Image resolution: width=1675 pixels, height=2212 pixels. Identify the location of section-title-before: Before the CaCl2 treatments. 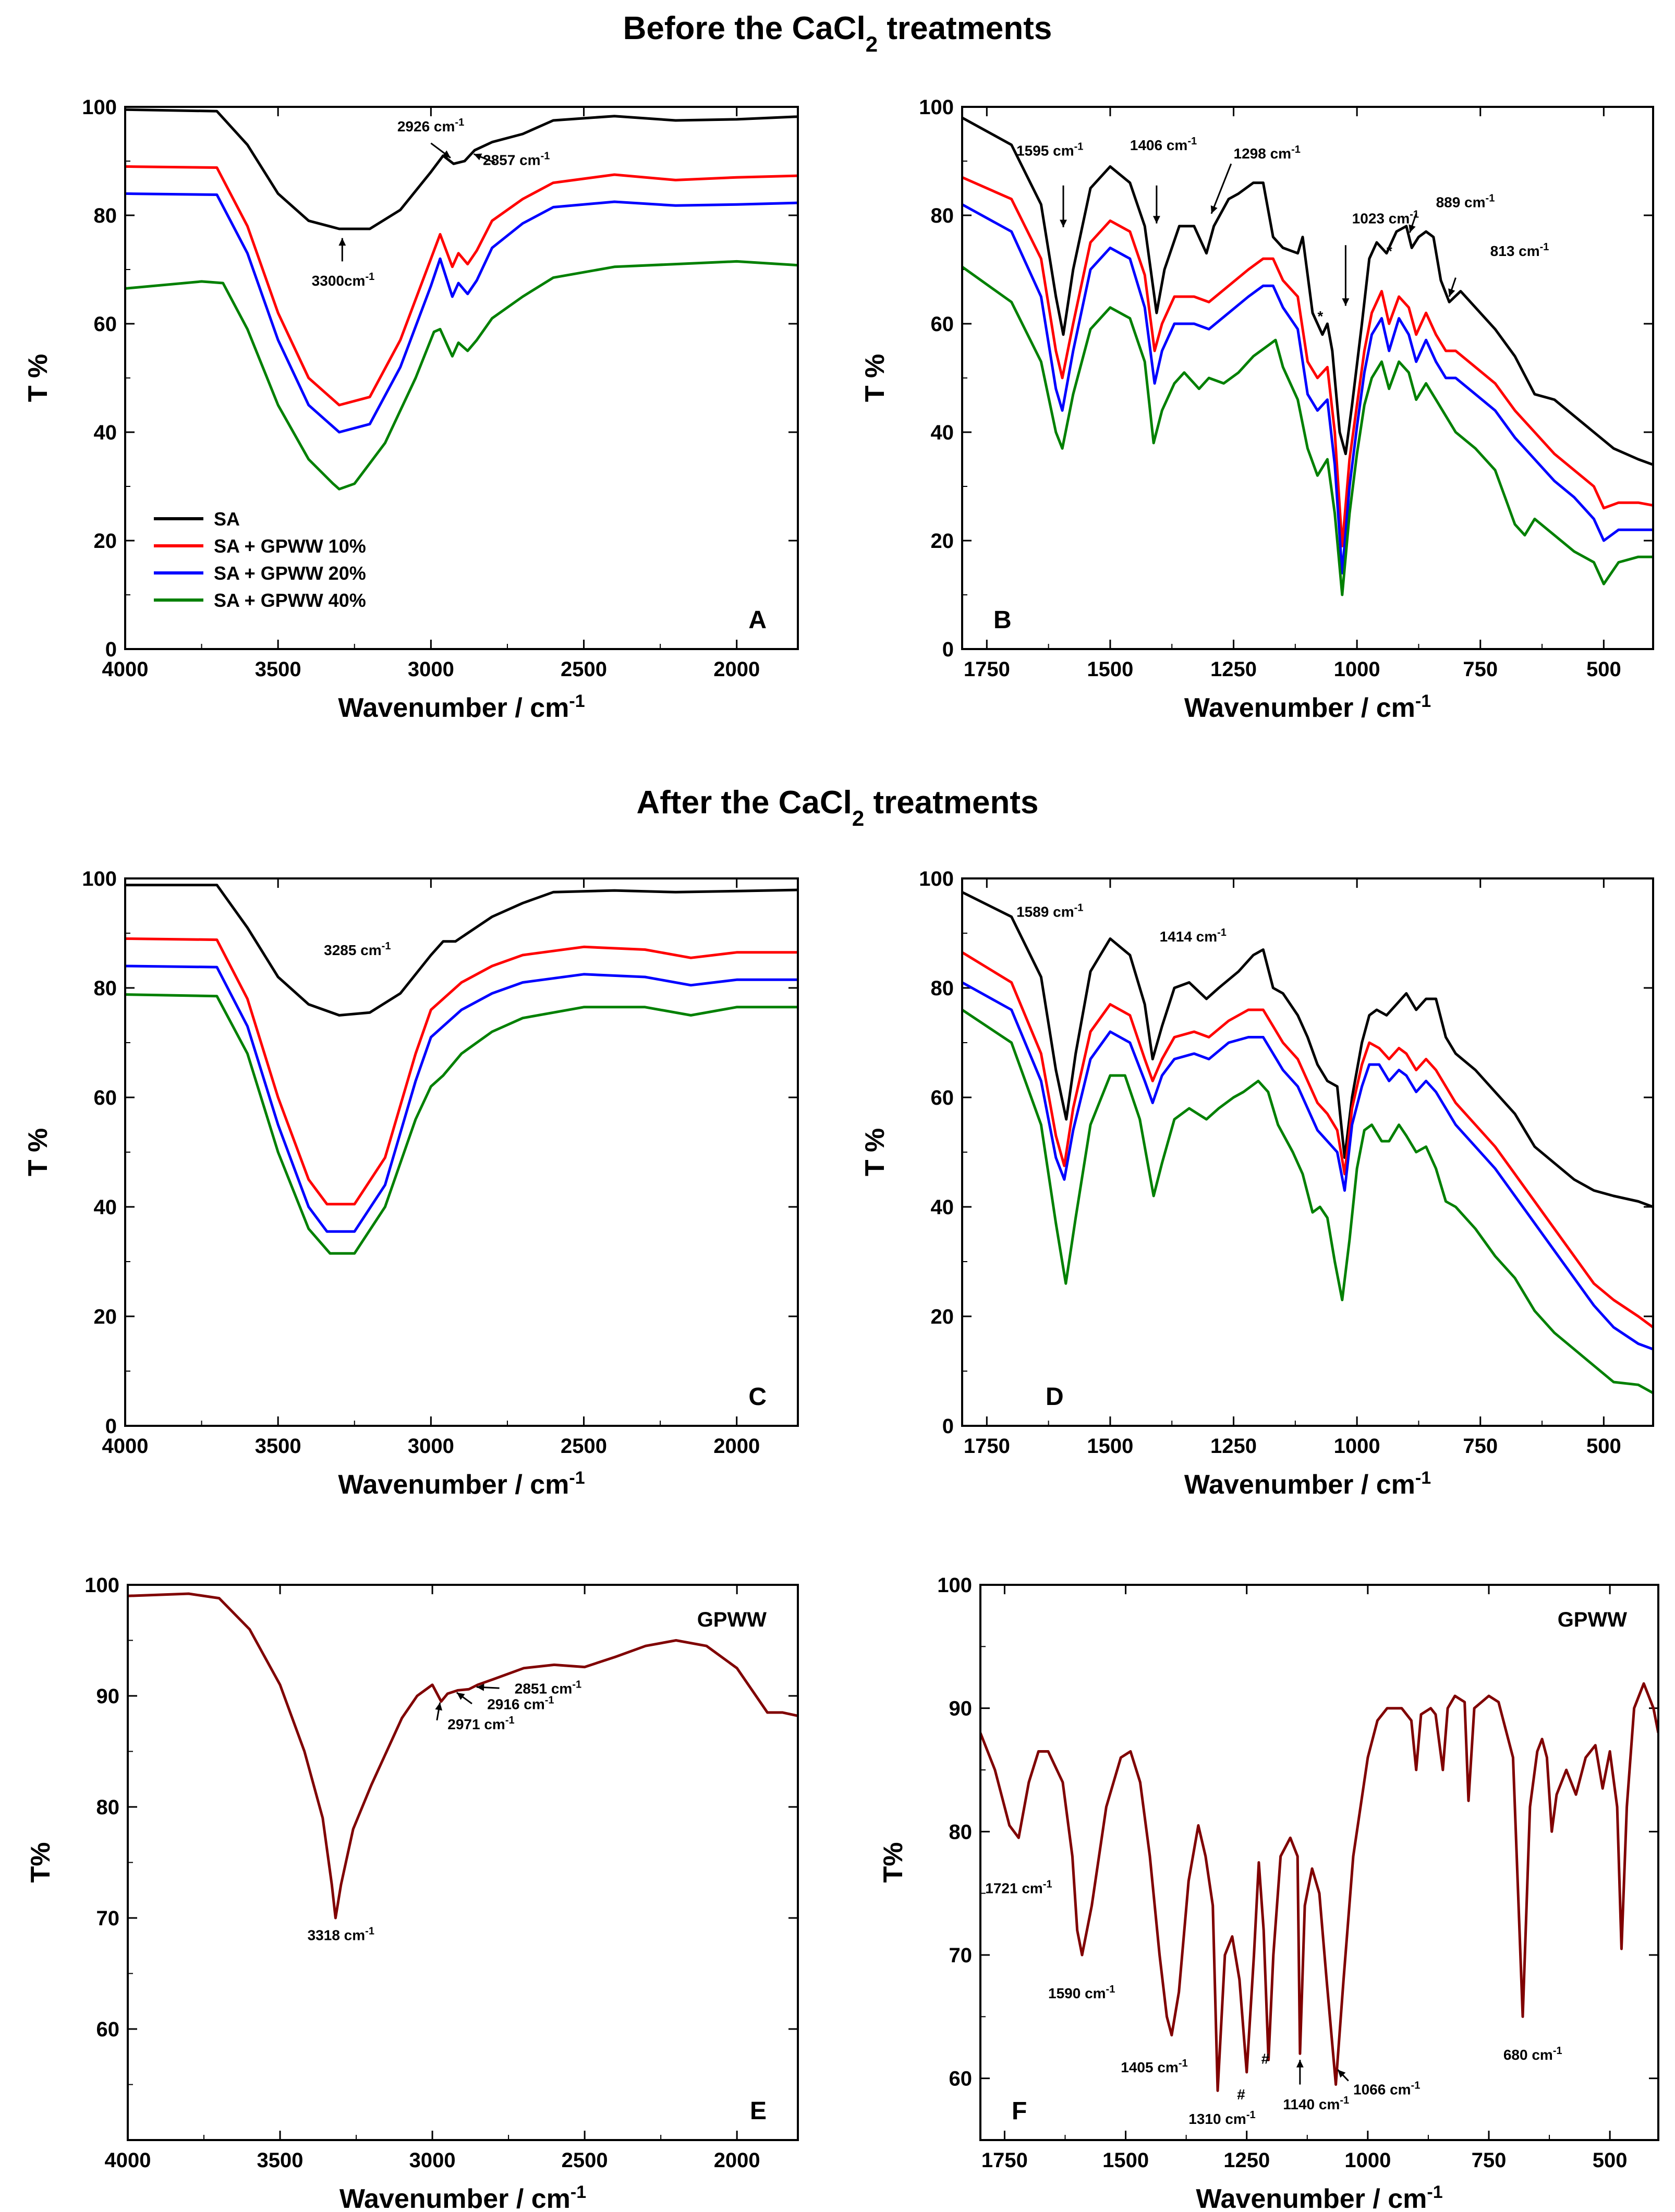
(837, 33).